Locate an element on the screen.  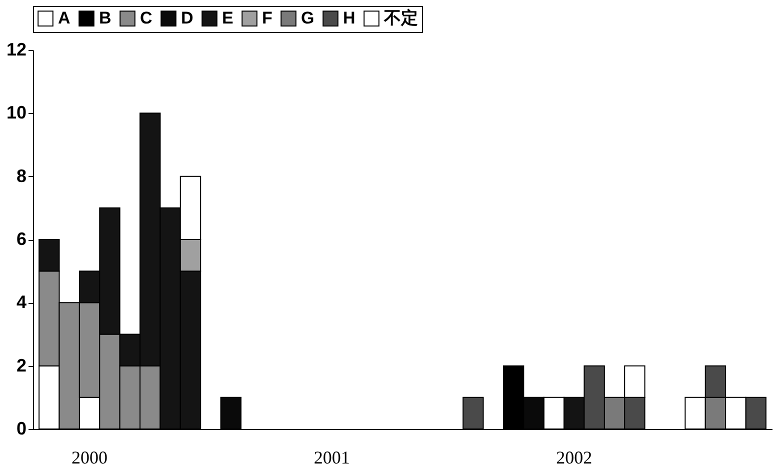
x-tick-label: 2001 is located at coordinates (332, 458).